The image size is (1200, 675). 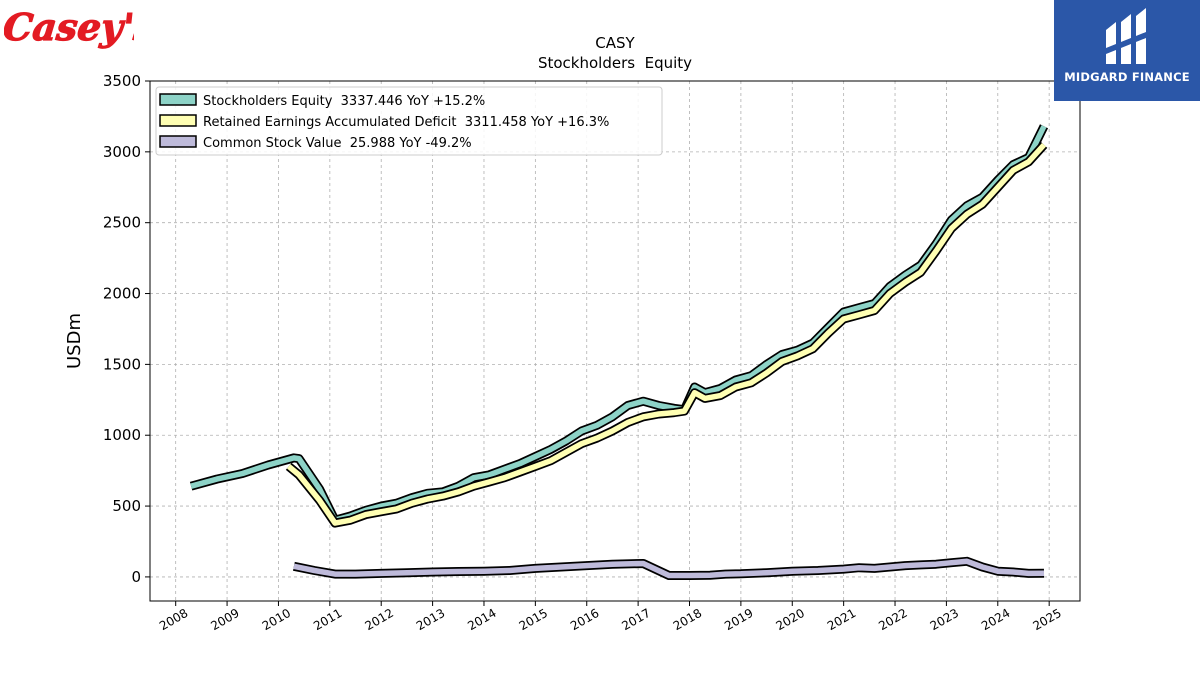 I want to click on x-tick-label: 2023, so click(x=944, y=619).